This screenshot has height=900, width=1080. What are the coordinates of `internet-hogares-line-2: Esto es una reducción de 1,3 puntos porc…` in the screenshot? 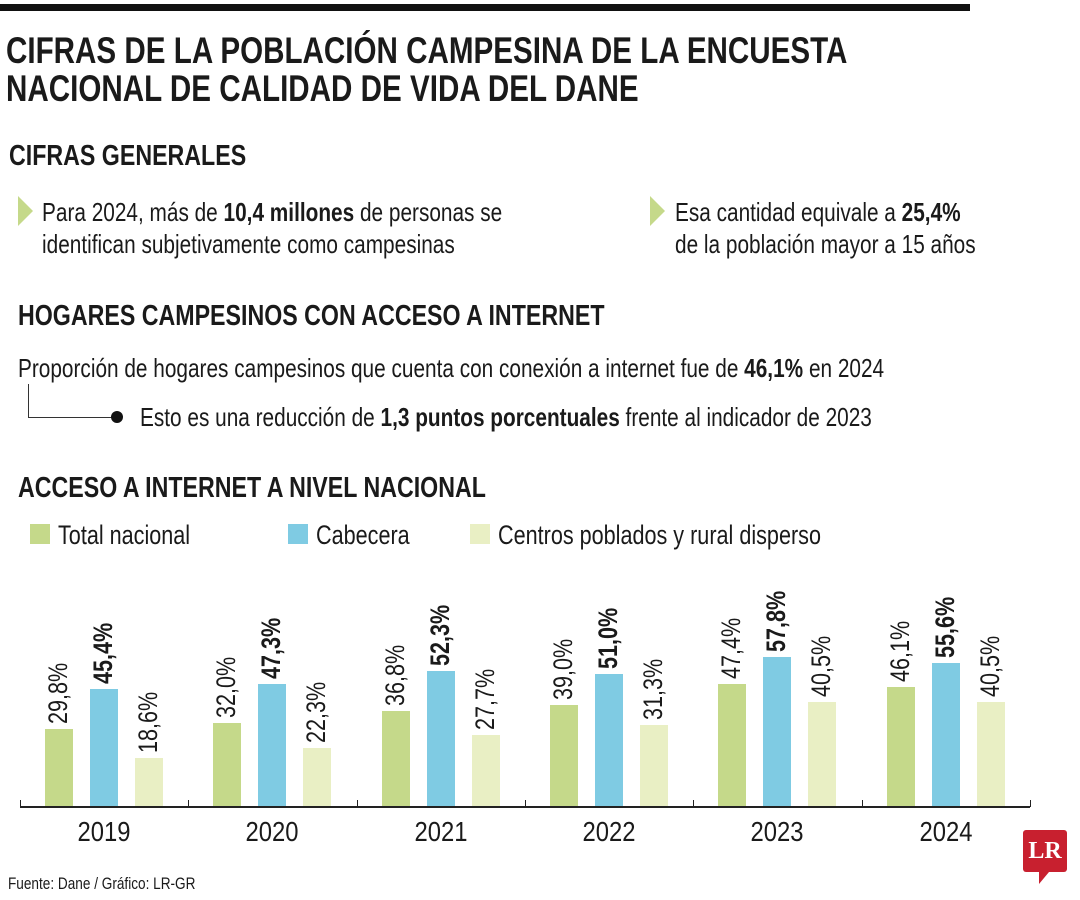 It's located at (506, 417).